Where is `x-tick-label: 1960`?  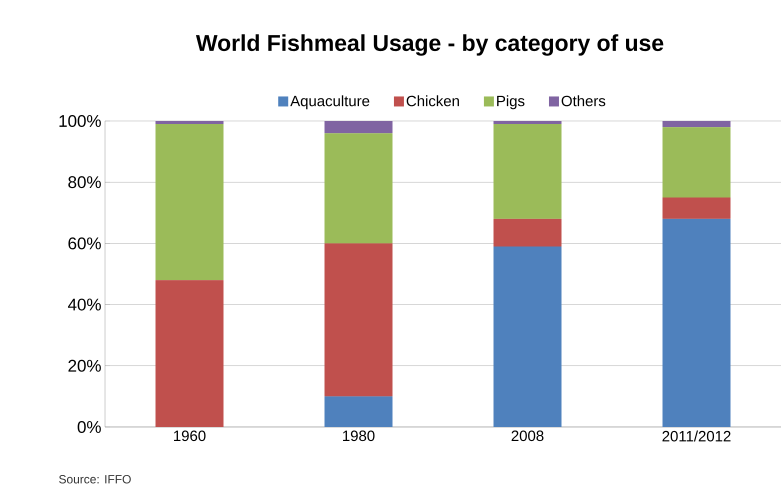
x-tick-label: 1960 is located at coordinates (190, 436).